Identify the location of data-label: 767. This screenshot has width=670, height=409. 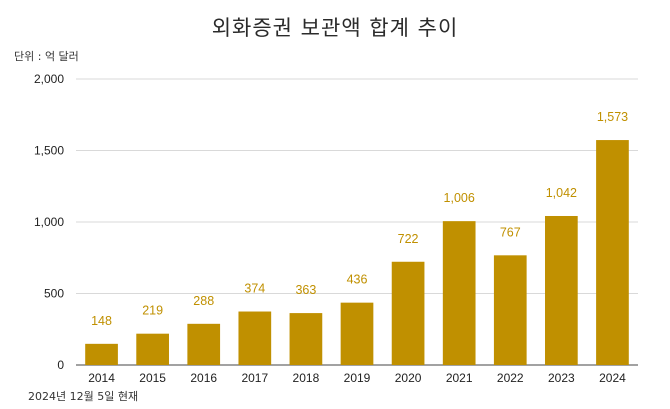
(510, 232).